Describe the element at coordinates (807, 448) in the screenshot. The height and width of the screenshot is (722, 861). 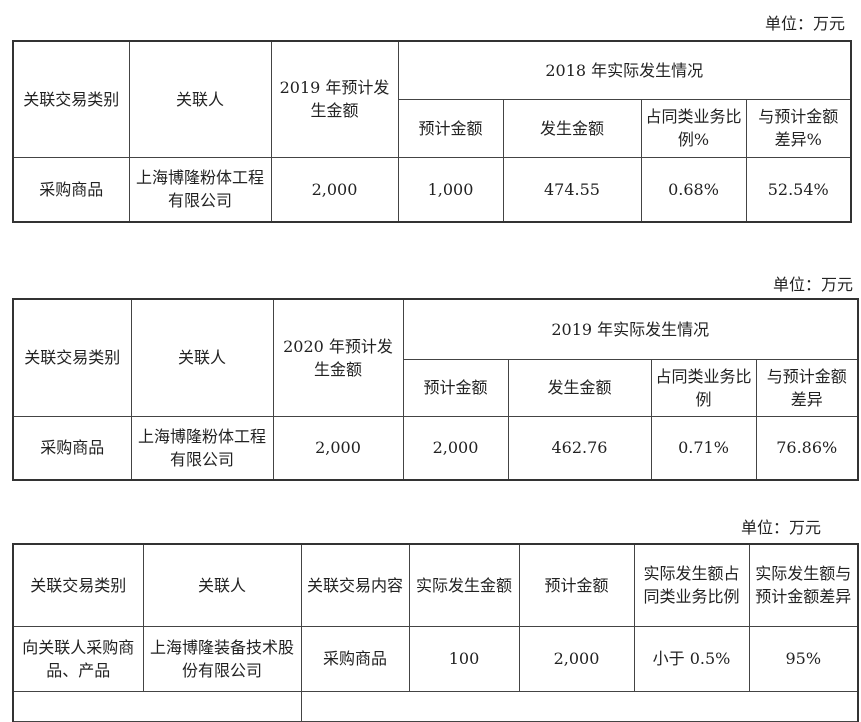
I see `cell-diff: 76.86%` at that location.